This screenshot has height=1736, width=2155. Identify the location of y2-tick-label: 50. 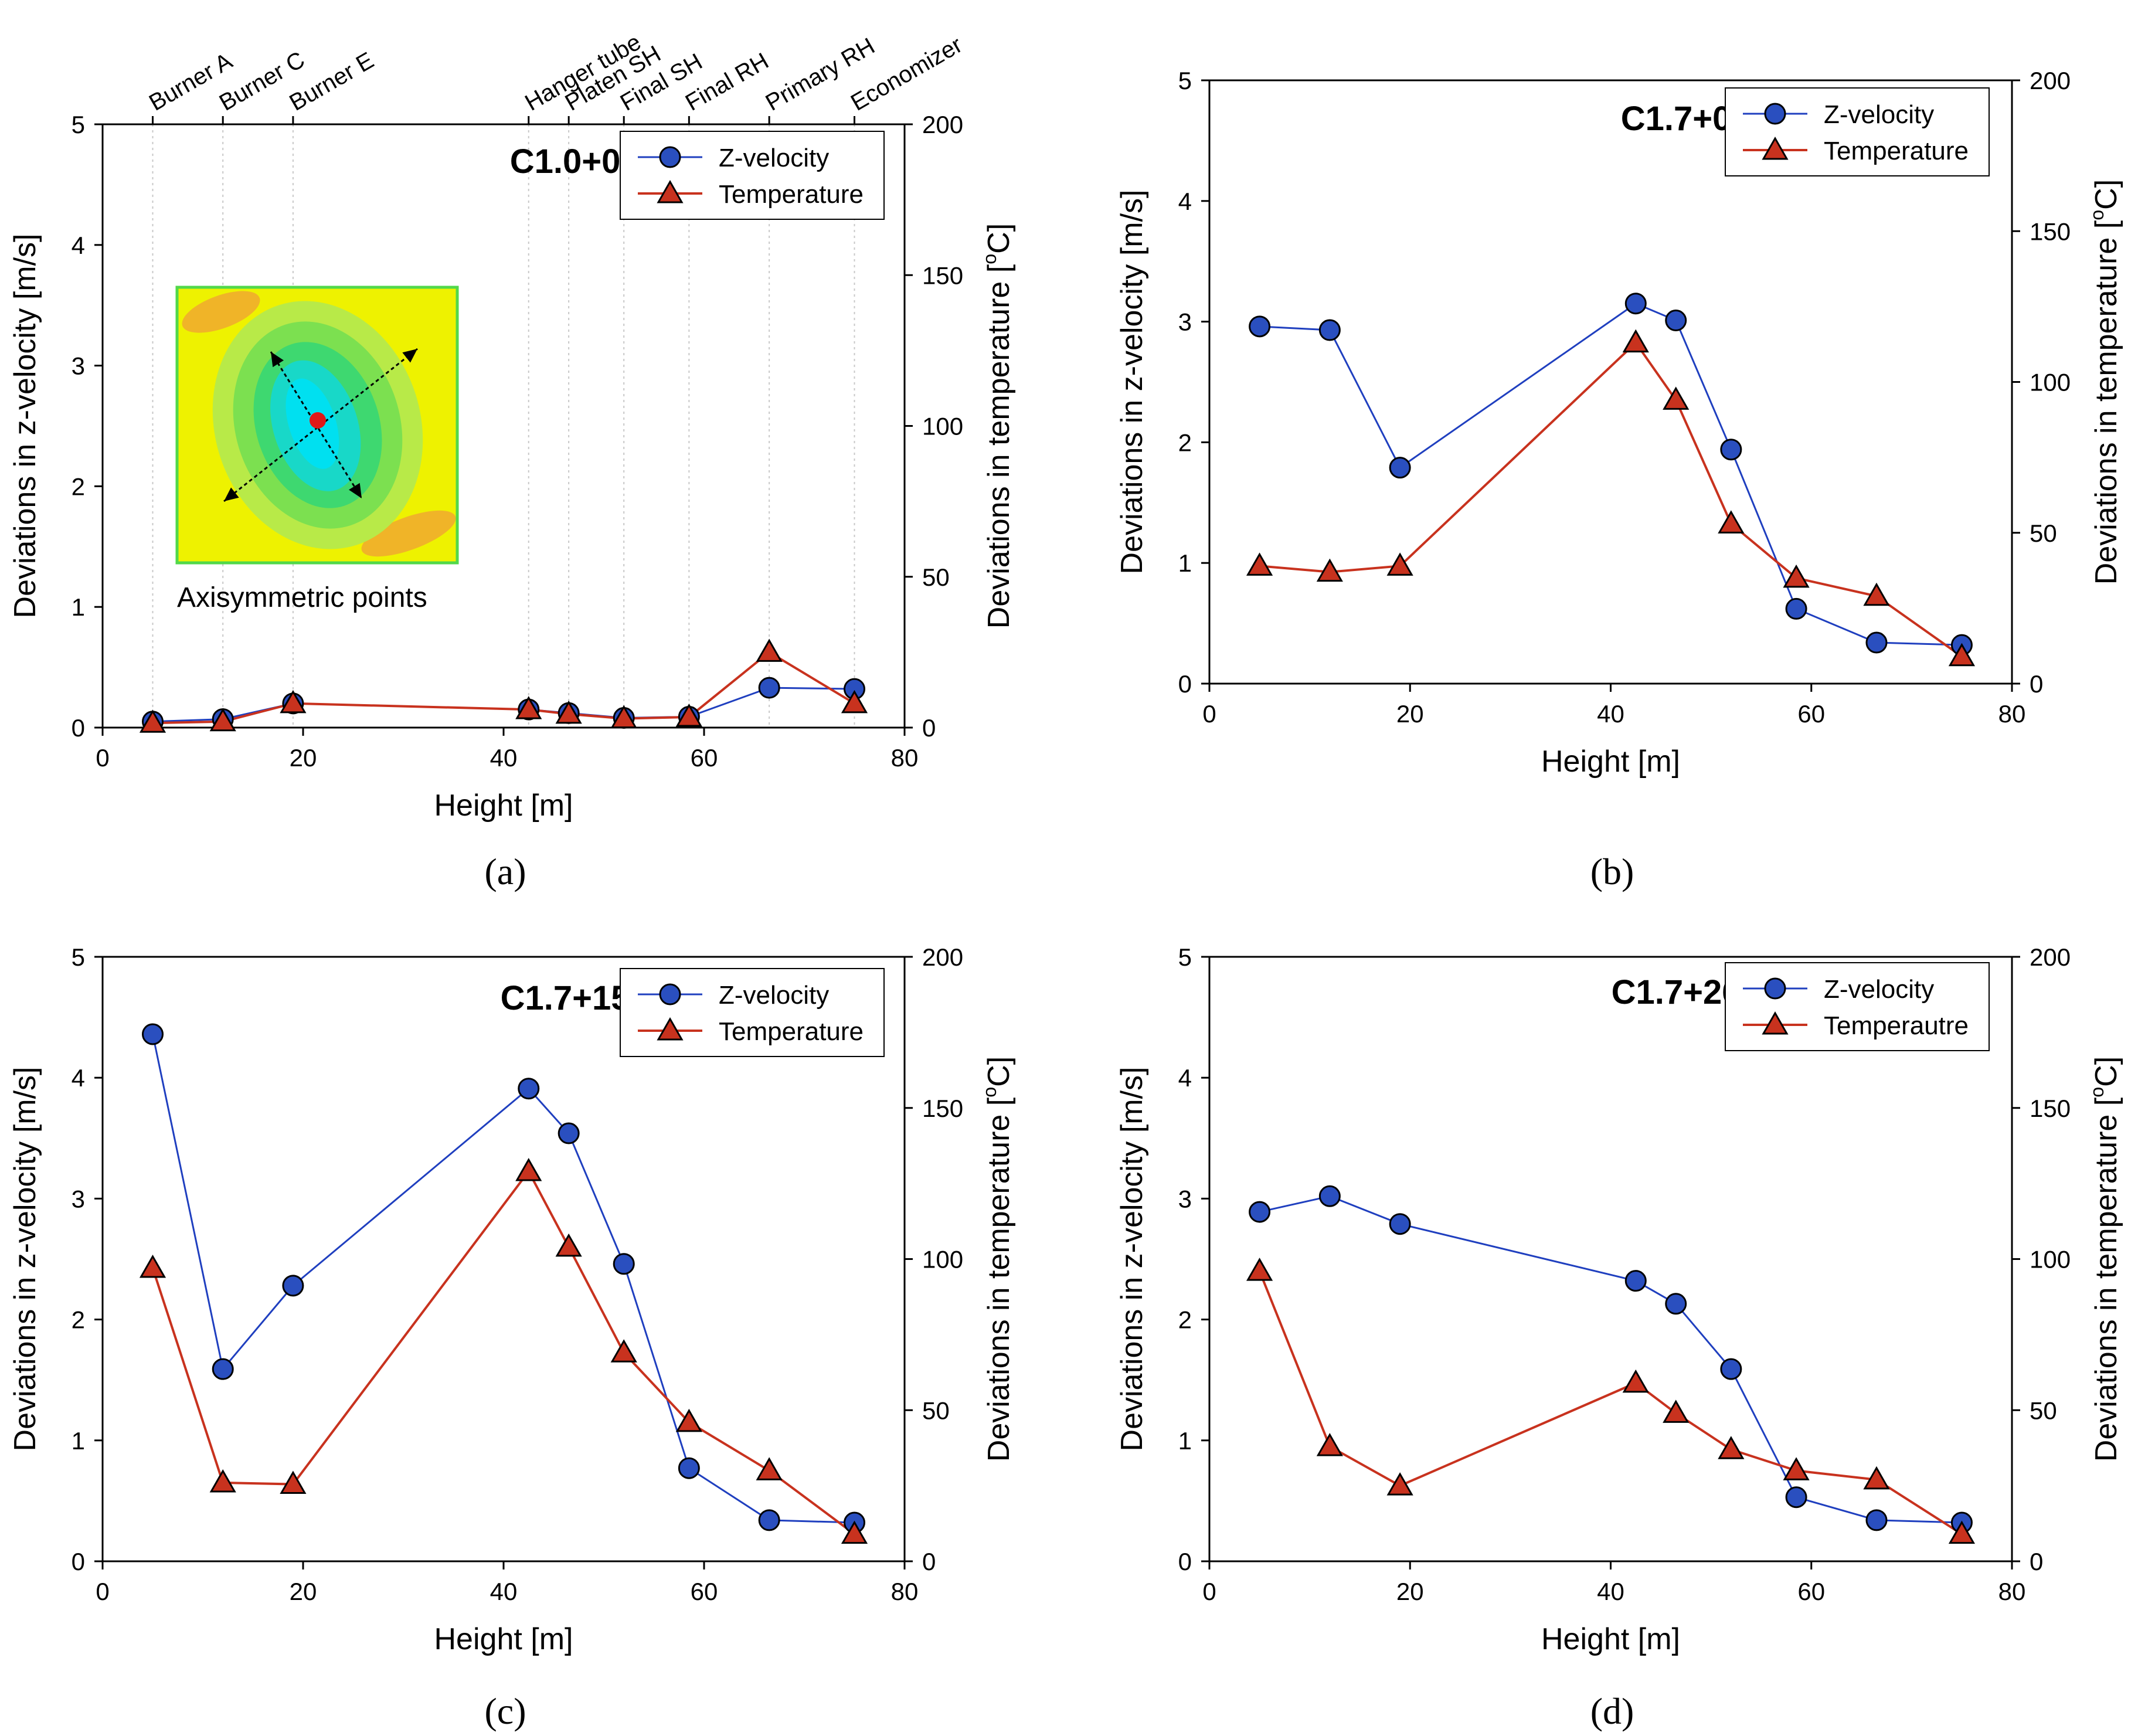
(2043, 533).